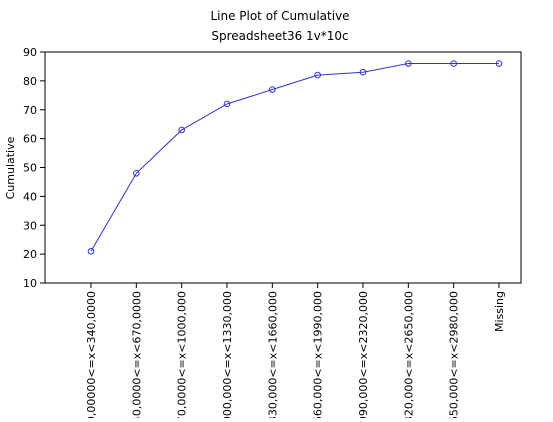  Describe the element at coordinates (136, 354) in the screenshot. I see `x-tick-label: 340,0000<=x<670,0000` at that location.